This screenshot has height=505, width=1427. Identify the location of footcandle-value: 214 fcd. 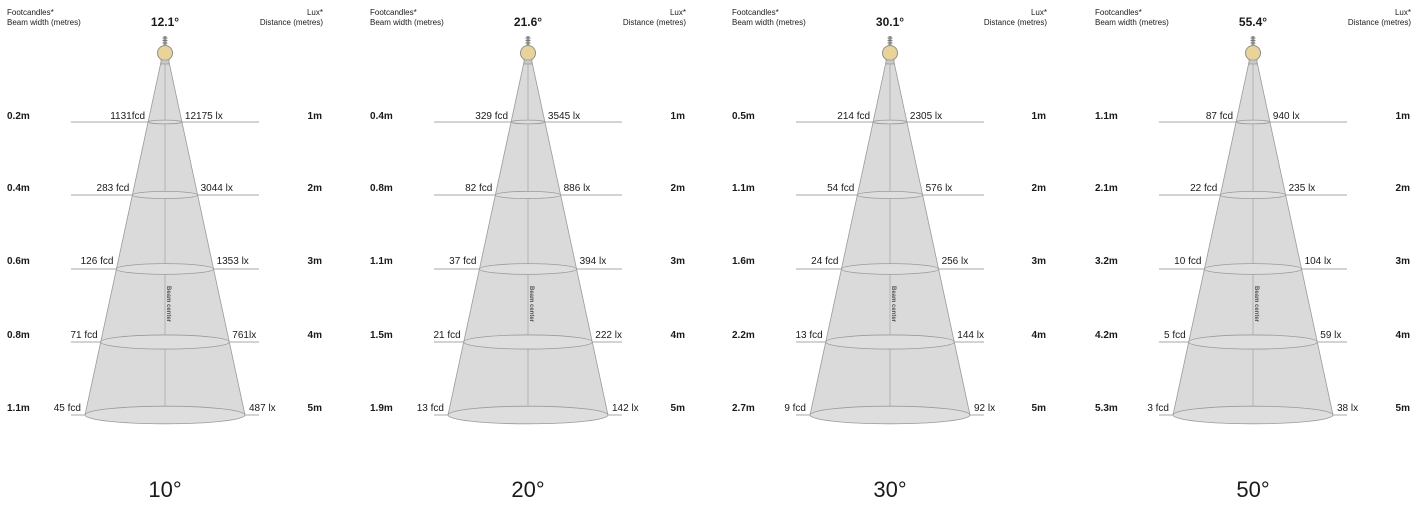
(853, 116).